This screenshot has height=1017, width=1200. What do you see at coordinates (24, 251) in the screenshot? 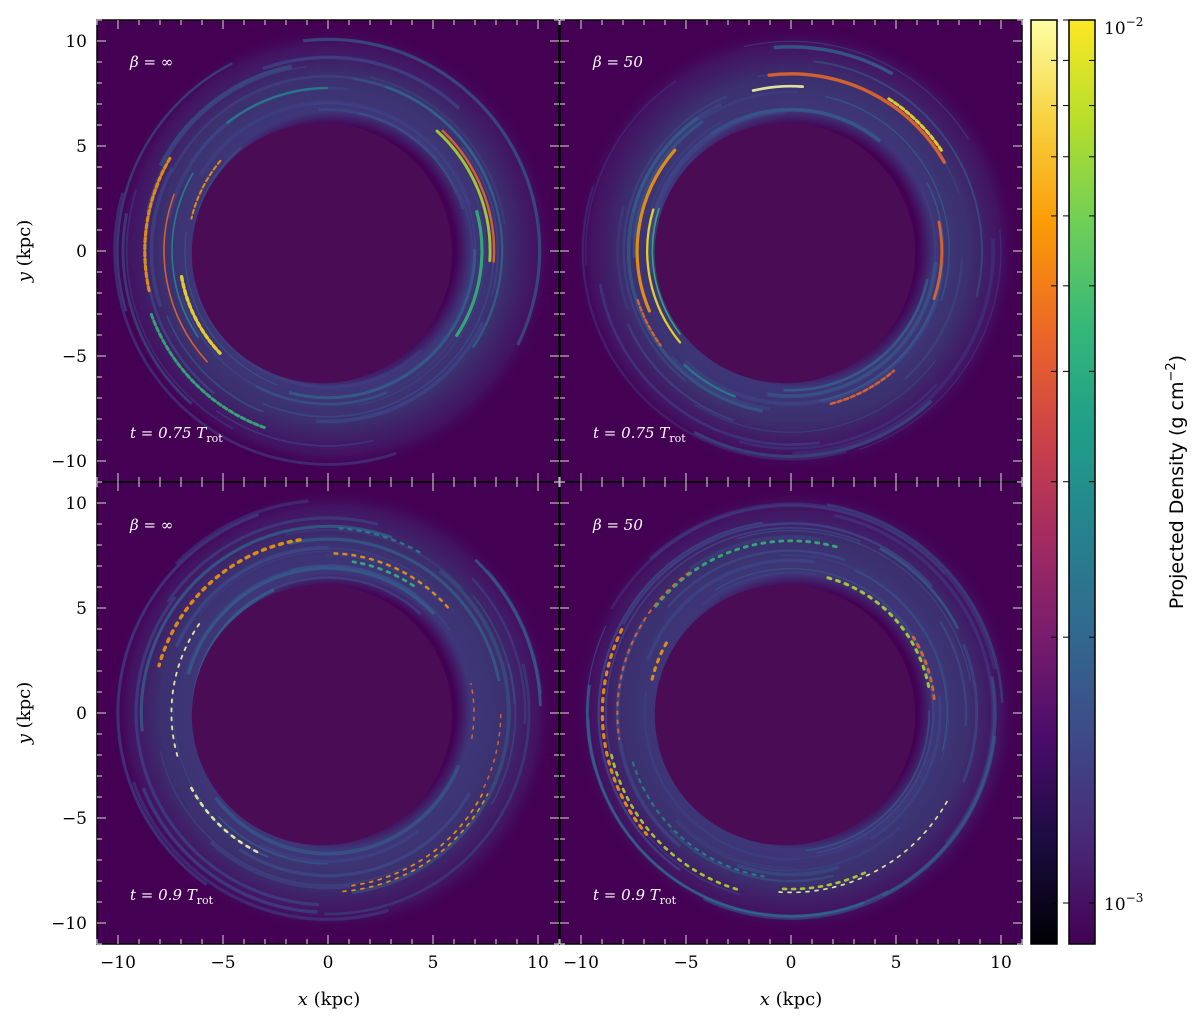
I see `y-axis-title-top: y (kpc)` at bounding box center [24, 251].